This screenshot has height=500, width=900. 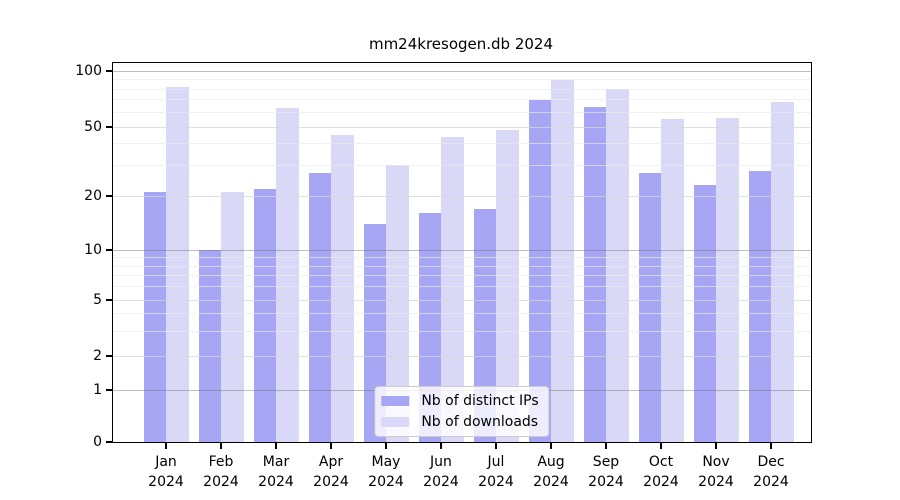 What do you see at coordinates (166, 462) in the screenshot?
I see `month-label: Jan` at bounding box center [166, 462].